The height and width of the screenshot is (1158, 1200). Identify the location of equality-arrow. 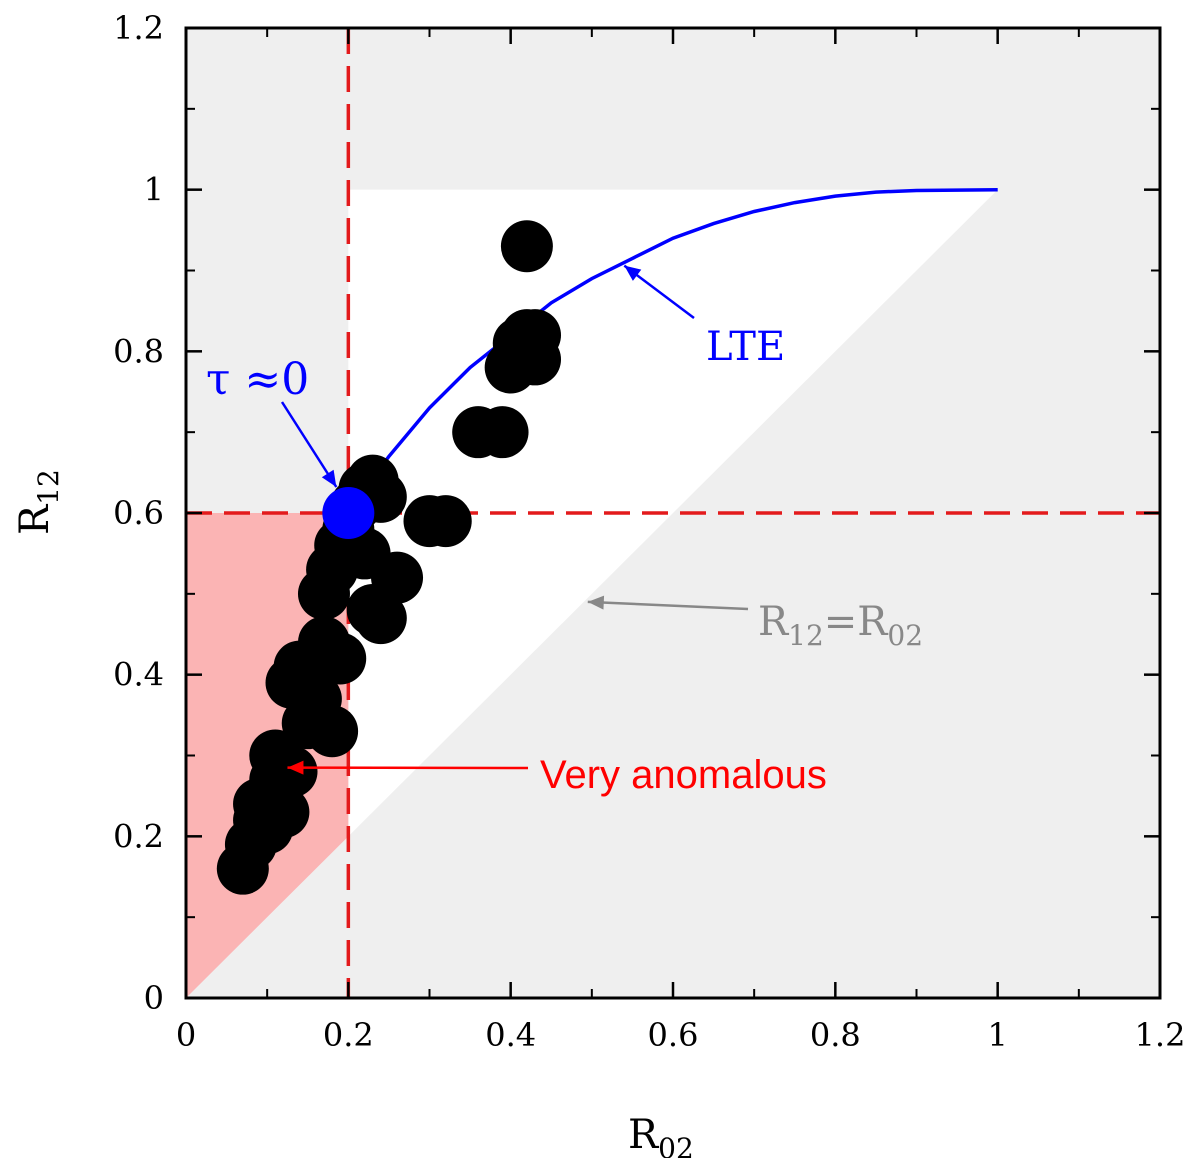
(668, 605).